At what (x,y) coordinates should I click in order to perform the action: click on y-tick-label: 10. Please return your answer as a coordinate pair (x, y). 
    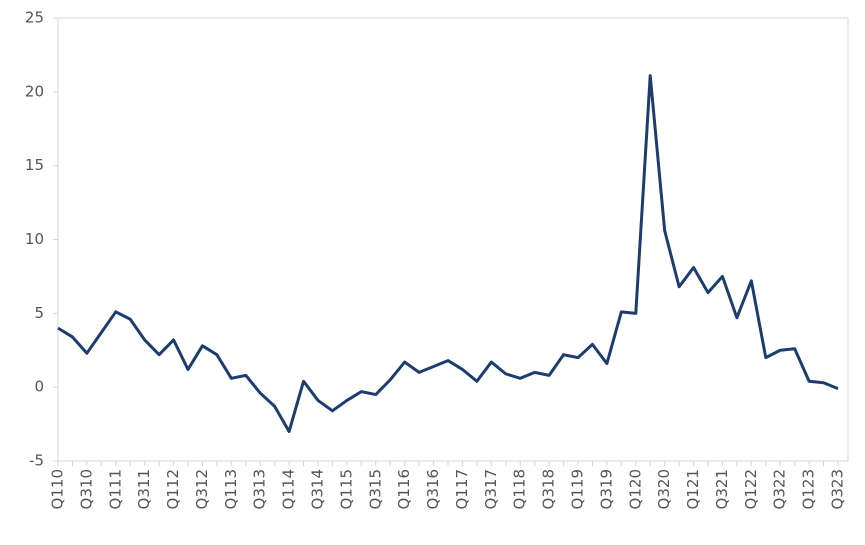
    Looking at the image, I should click on (34, 239).